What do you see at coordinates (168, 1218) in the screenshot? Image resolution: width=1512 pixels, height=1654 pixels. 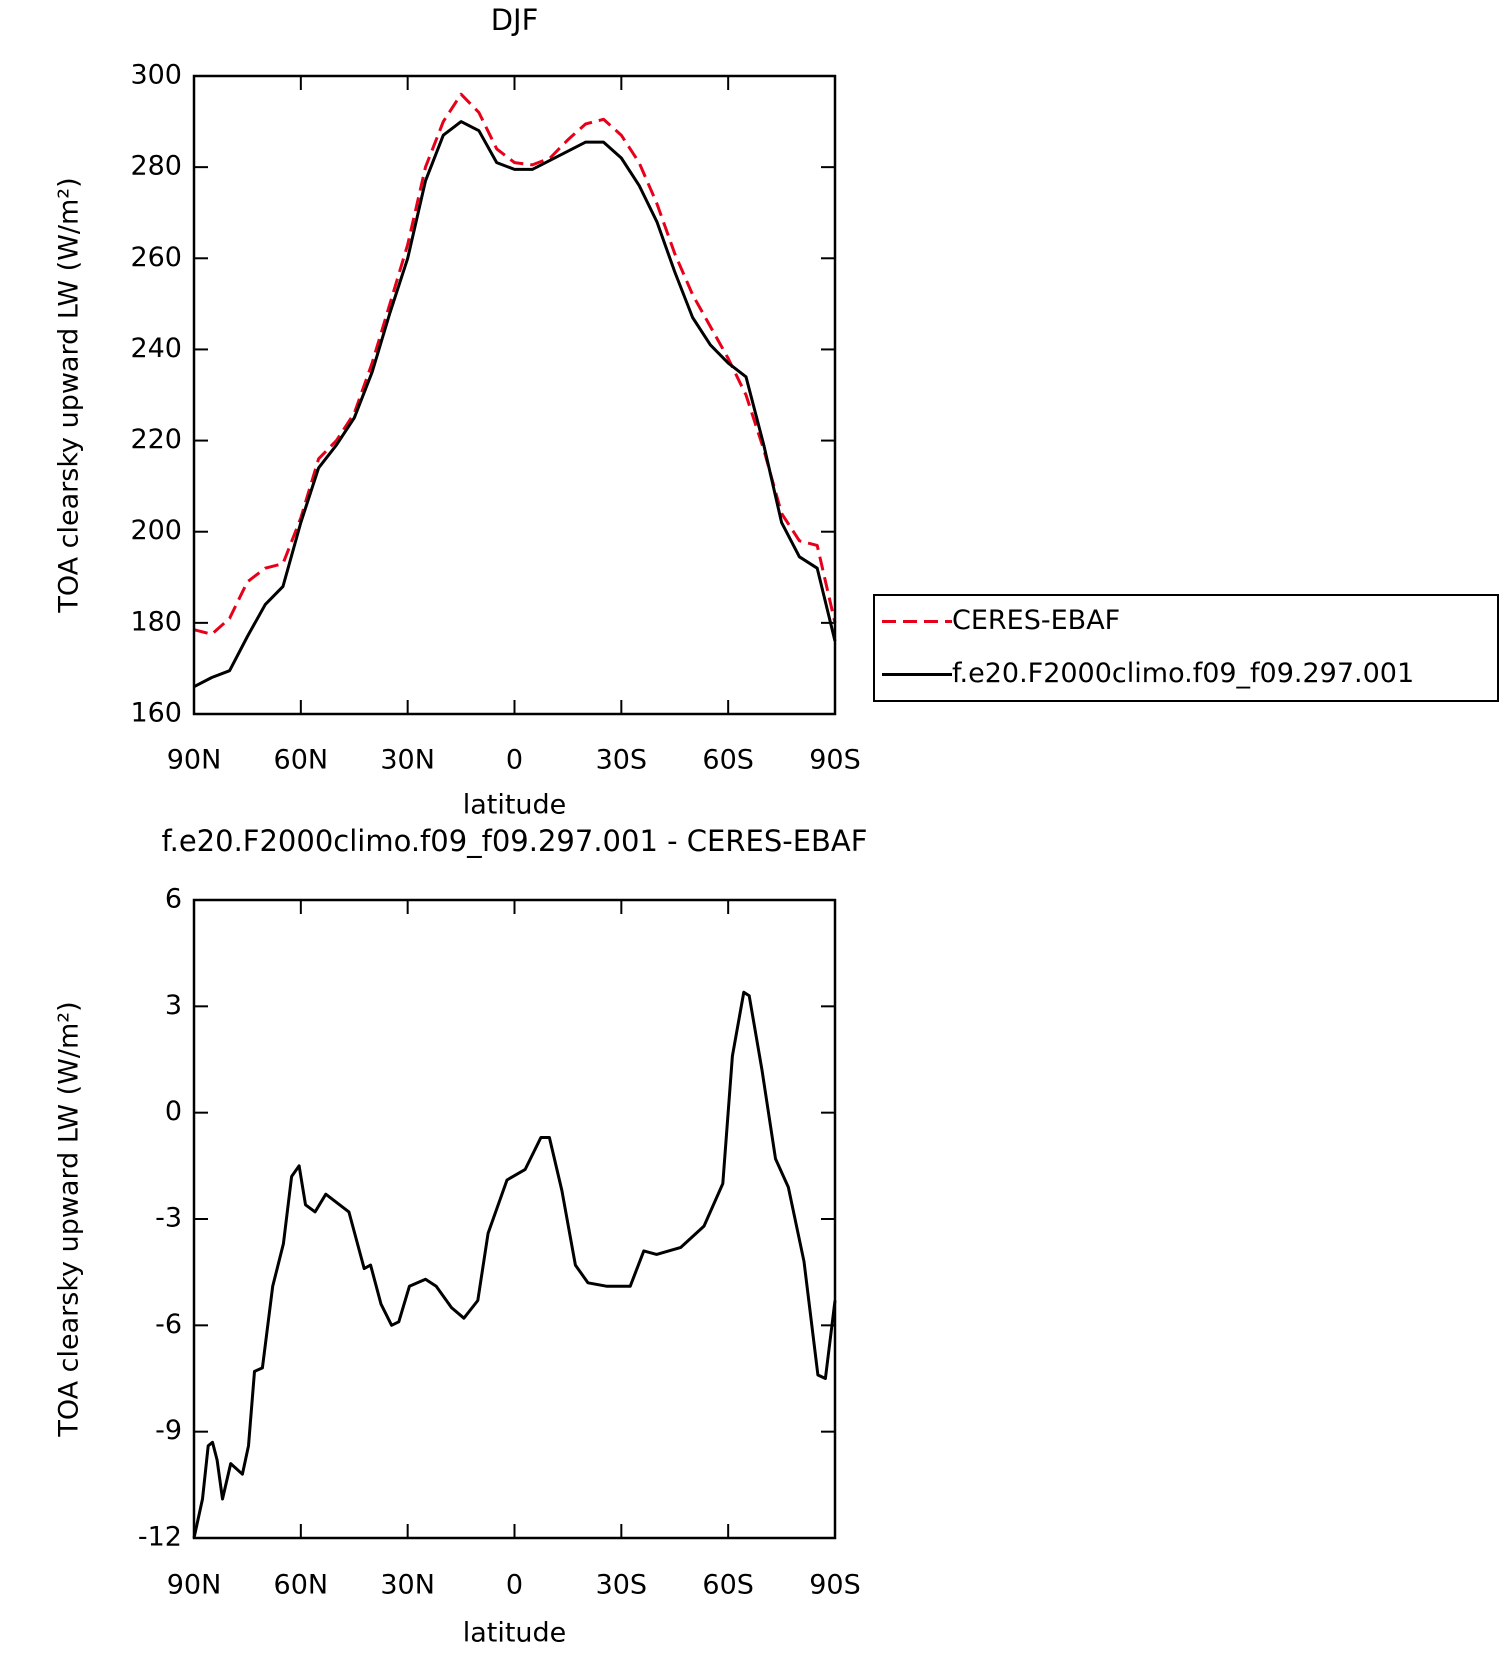 I see `y-tick-label: -3` at bounding box center [168, 1218].